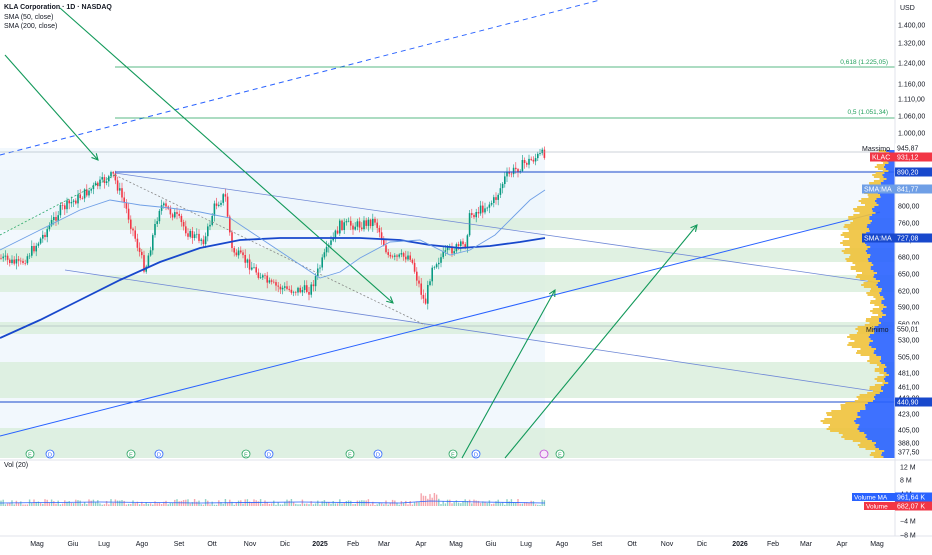 The height and width of the screenshot is (555, 932). I want to click on time-tick-label: Set, so click(597, 544).